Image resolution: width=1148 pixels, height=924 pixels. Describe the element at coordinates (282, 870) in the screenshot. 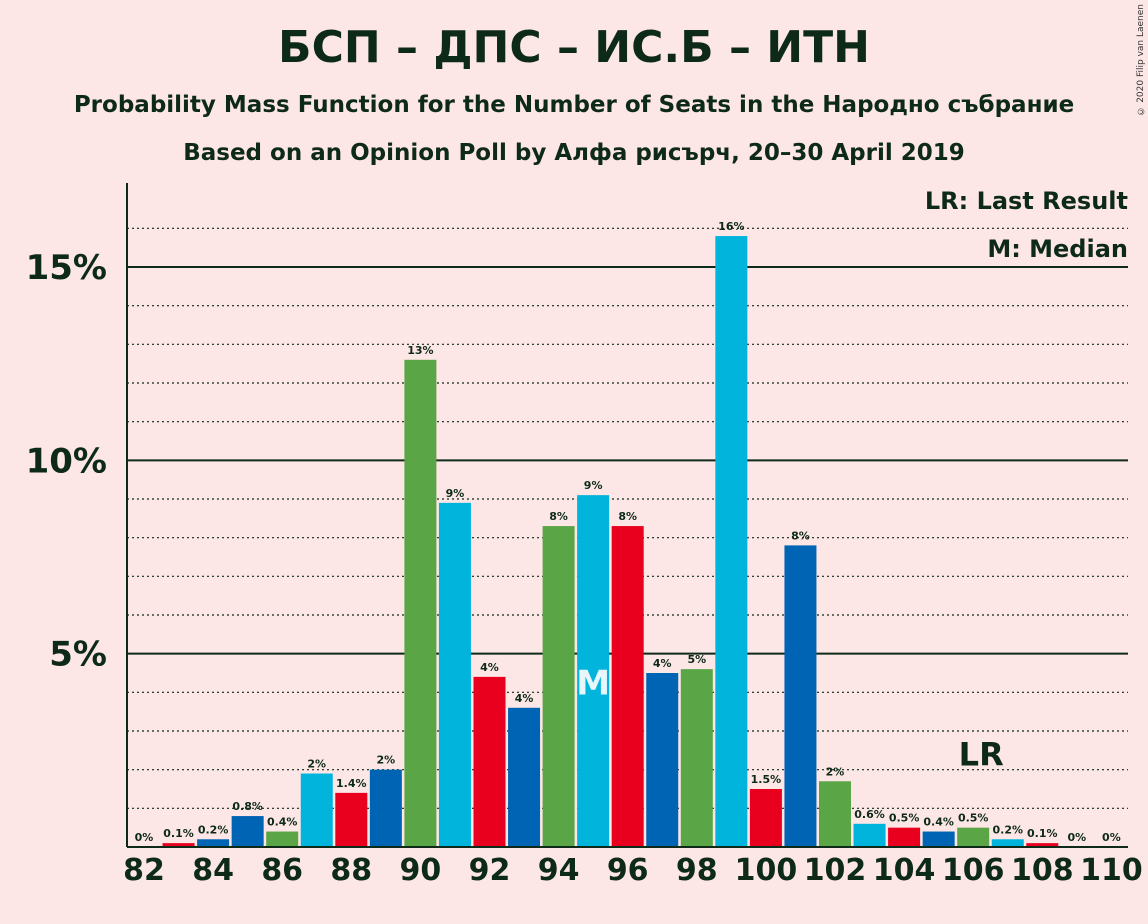

I see `x-tick-label: 86` at that location.